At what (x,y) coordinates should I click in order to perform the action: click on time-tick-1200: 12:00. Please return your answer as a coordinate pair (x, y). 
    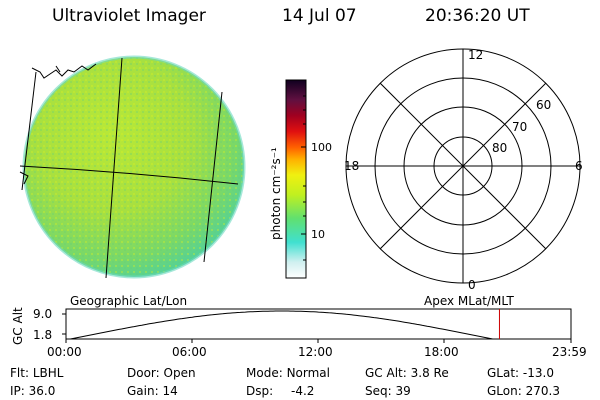
    Looking at the image, I should click on (315, 352).